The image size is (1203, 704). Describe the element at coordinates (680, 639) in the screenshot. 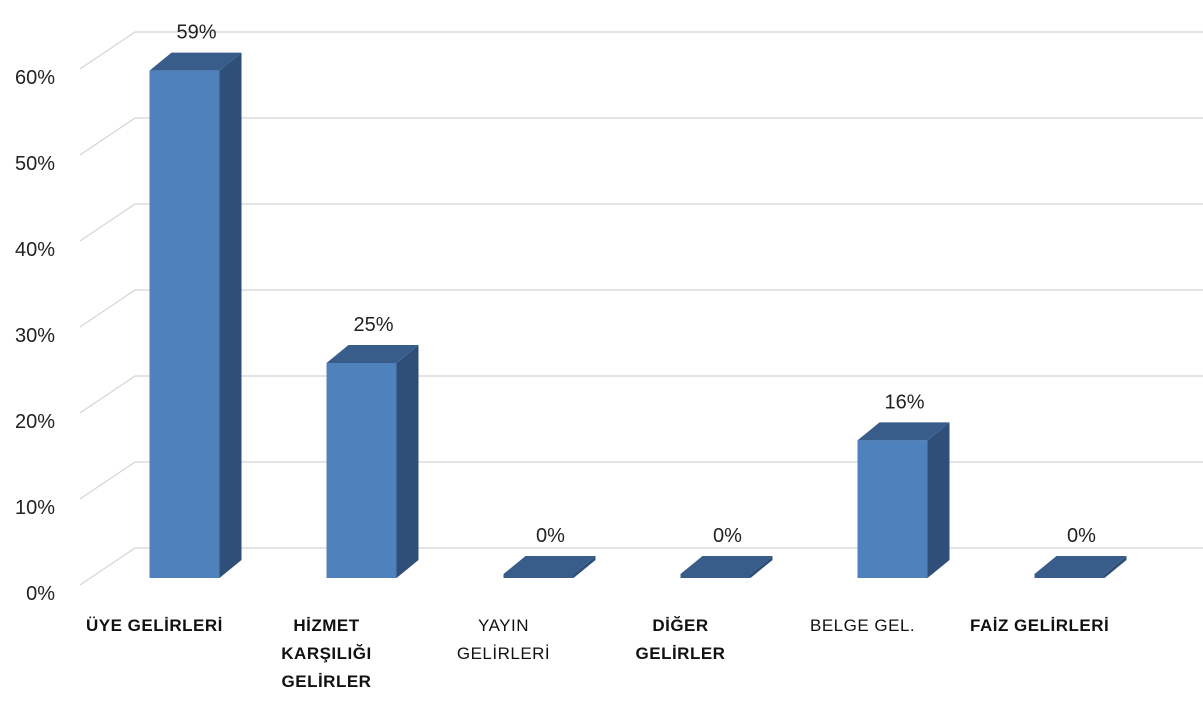

I see `x-tick-label: DİĞER GELİRLER` at that location.